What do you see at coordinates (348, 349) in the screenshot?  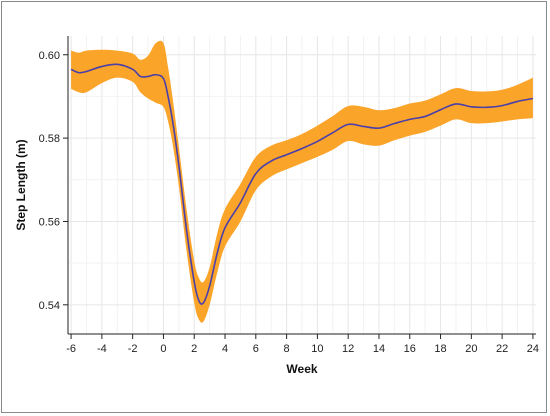 I see `x-tick-label: 12` at bounding box center [348, 349].